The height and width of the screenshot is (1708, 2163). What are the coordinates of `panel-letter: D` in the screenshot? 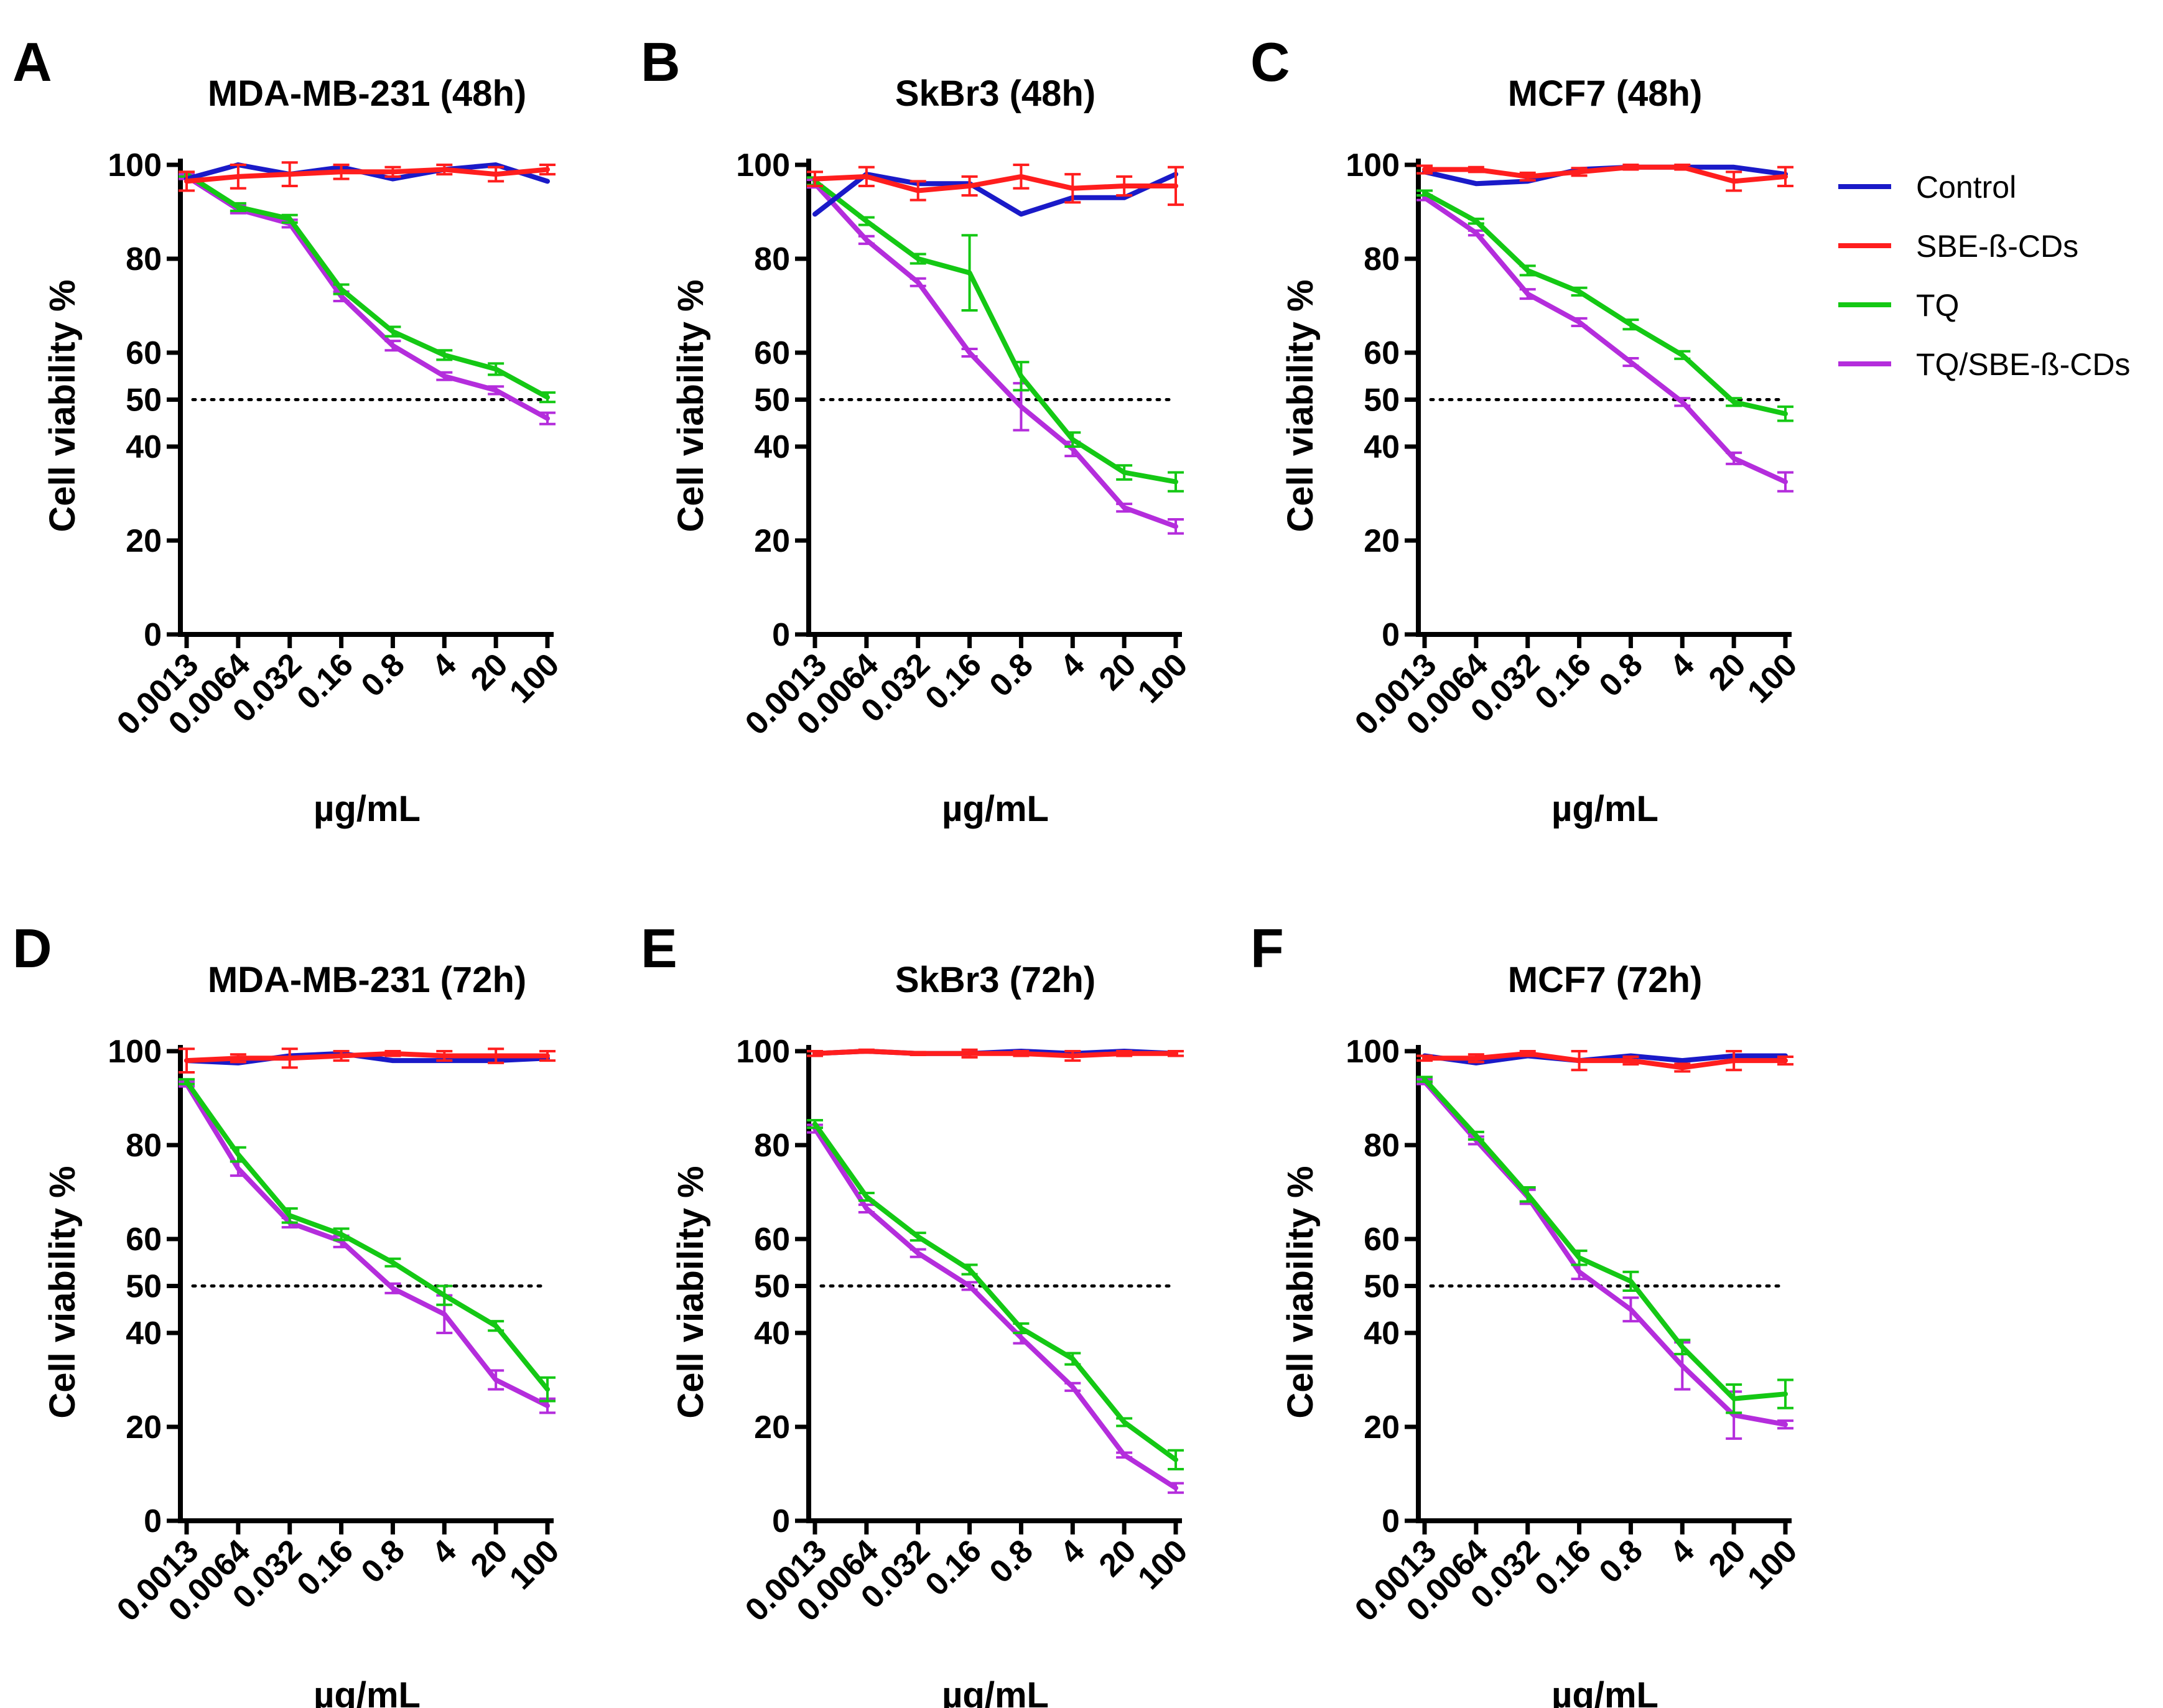 It's located at (32, 948).